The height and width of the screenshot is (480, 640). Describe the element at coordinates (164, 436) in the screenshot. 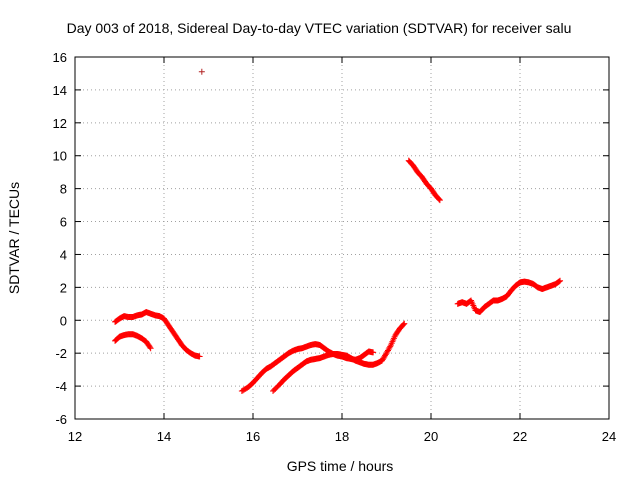

I see `x-tick-label: 14` at that location.